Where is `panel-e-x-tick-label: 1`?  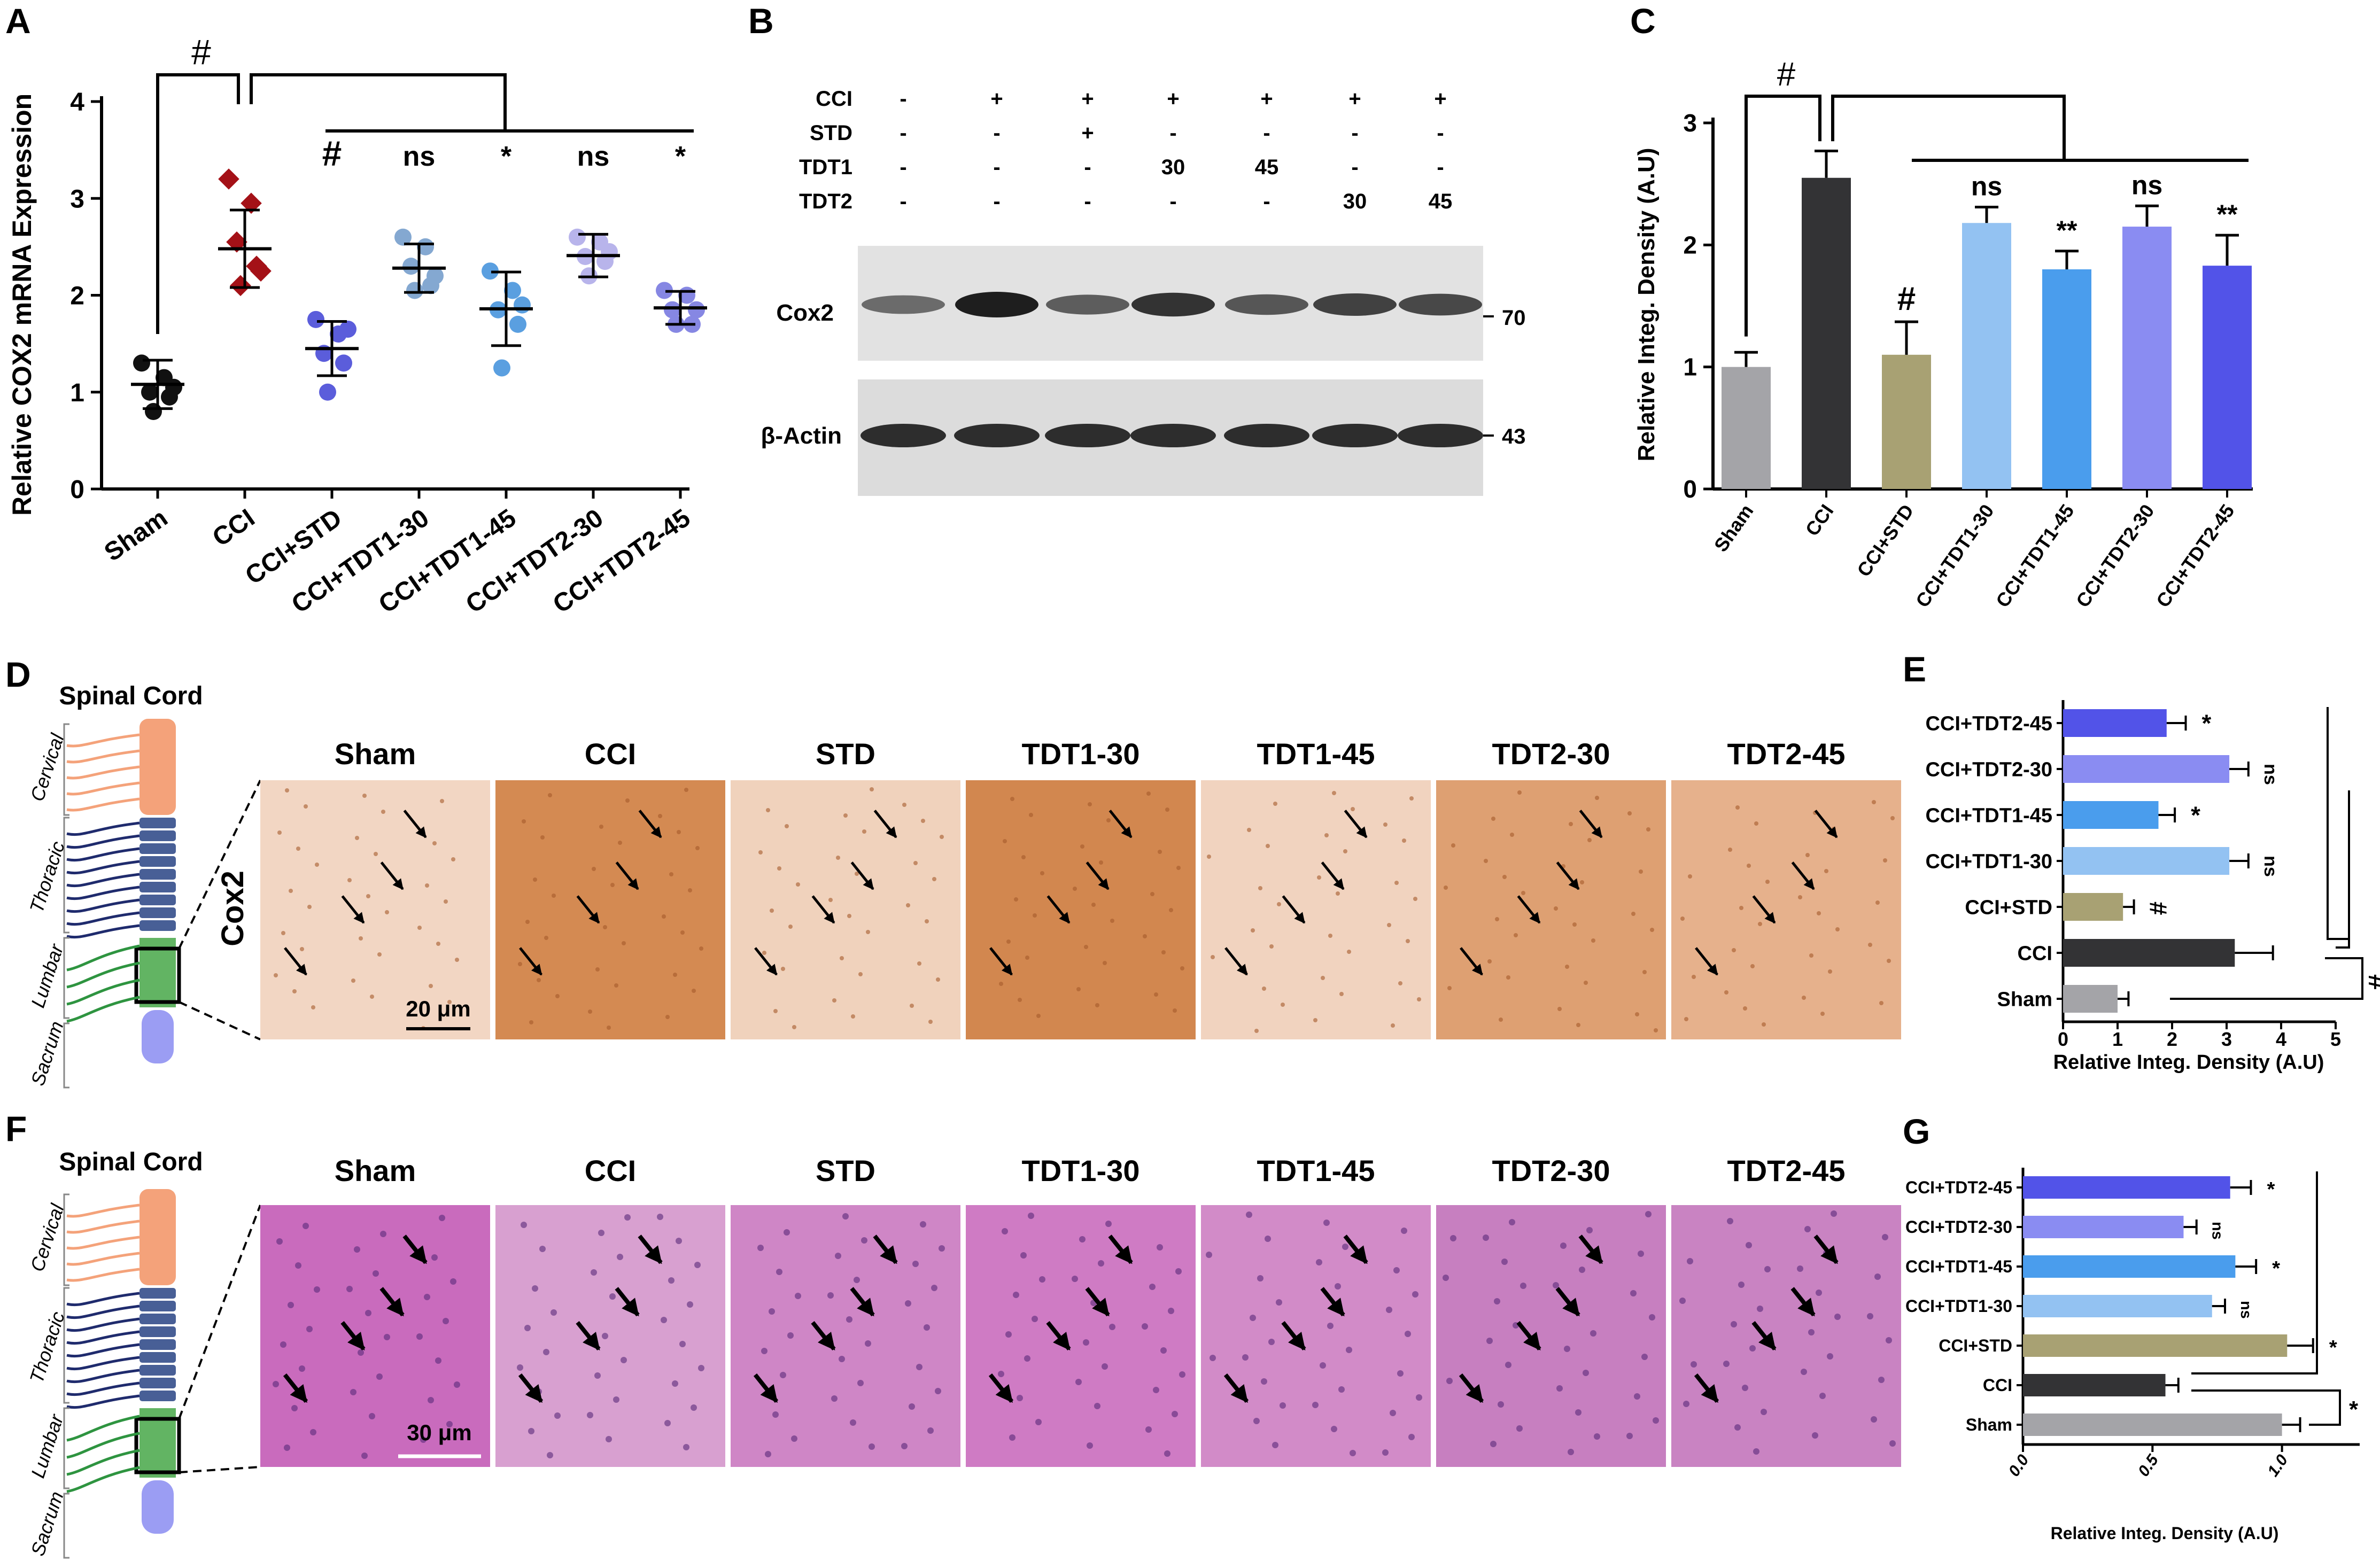 panel-e-x-tick-label: 1 is located at coordinates (2118, 1039).